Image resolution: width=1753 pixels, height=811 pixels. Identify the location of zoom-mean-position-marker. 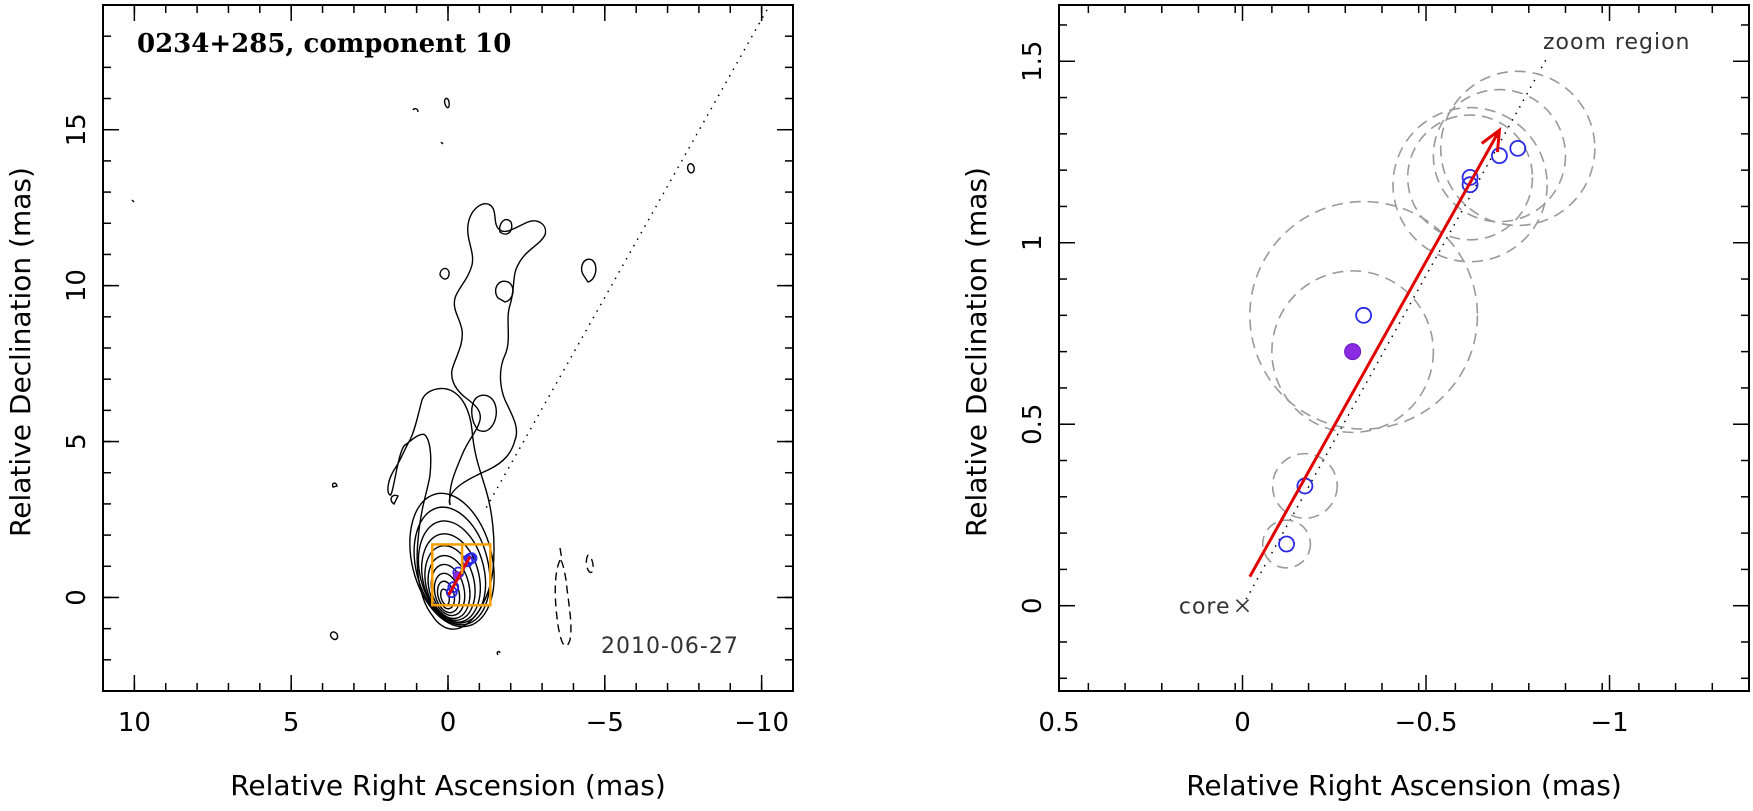
(1353, 352).